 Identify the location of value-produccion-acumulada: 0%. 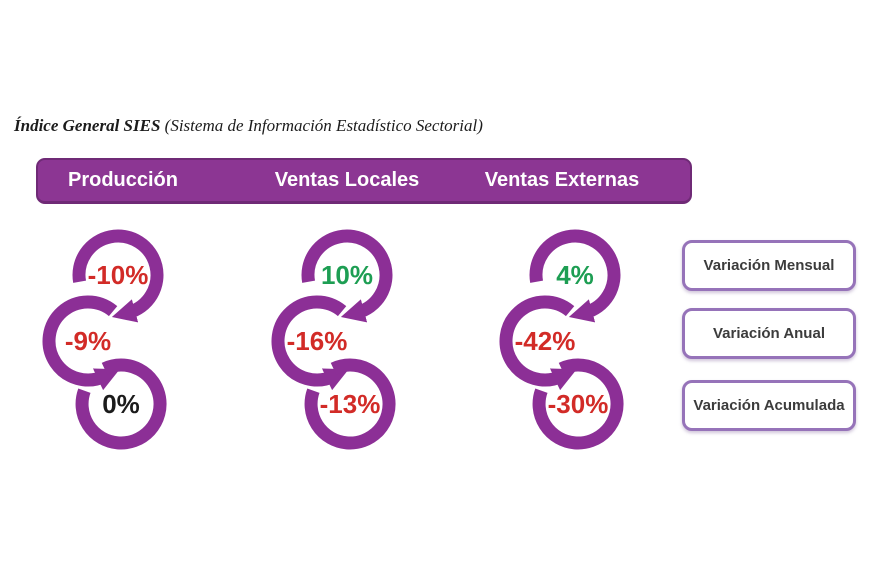
(121, 404).